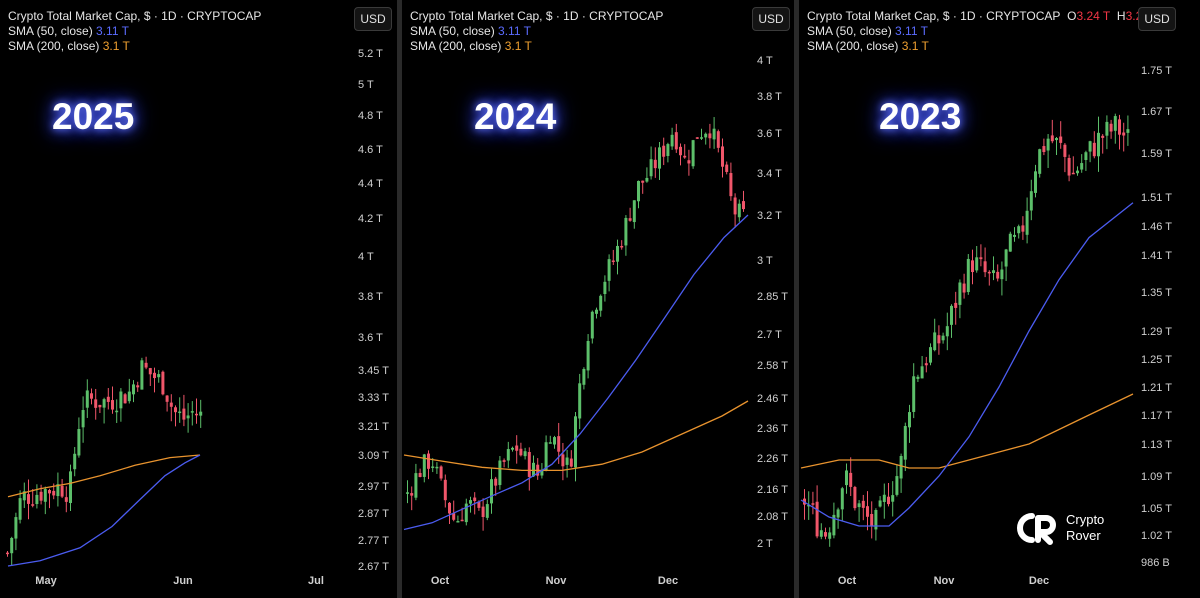 The width and height of the screenshot is (1200, 598). I want to click on y-tick-label: 1.46 T, so click(1156, 227).